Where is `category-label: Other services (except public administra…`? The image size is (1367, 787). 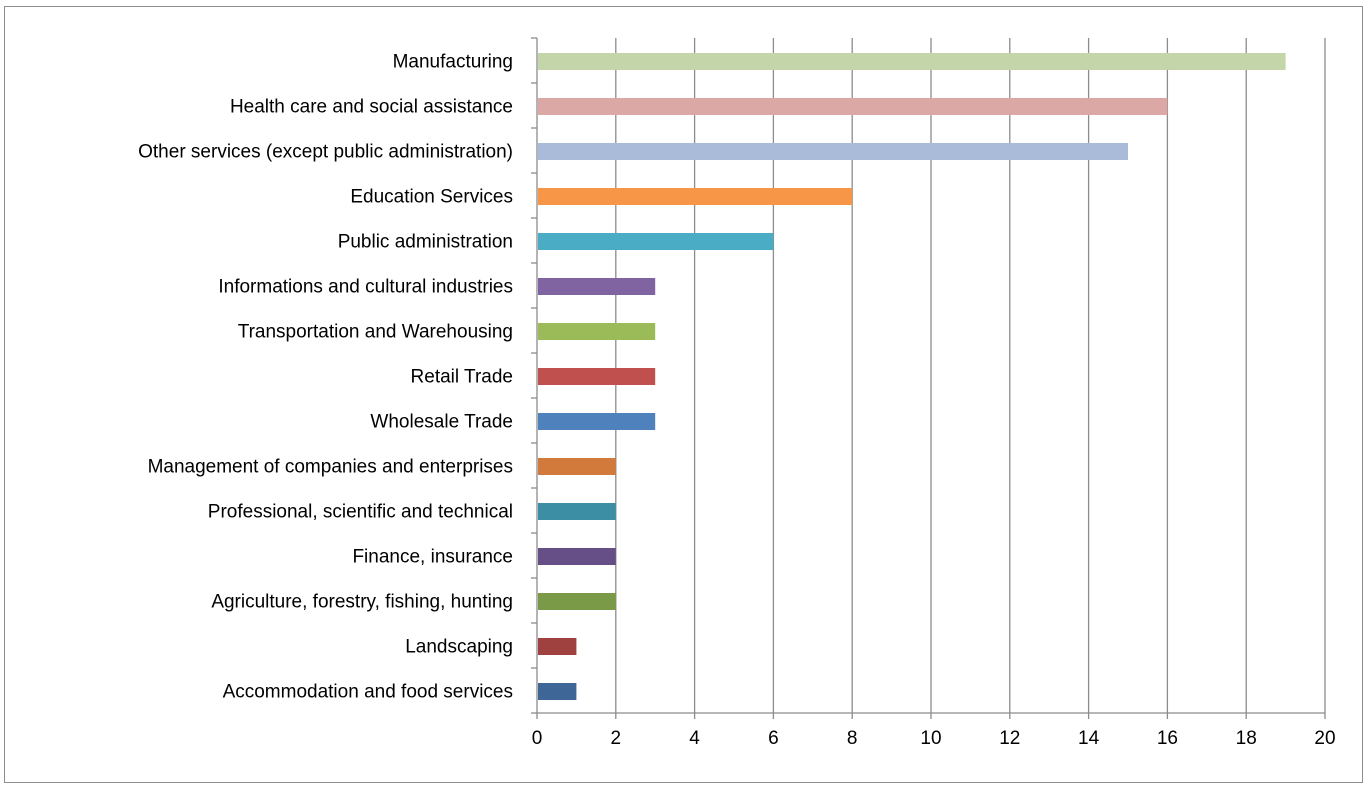
category-label: Other services (except public administra… is located at coordinates (325, 152).